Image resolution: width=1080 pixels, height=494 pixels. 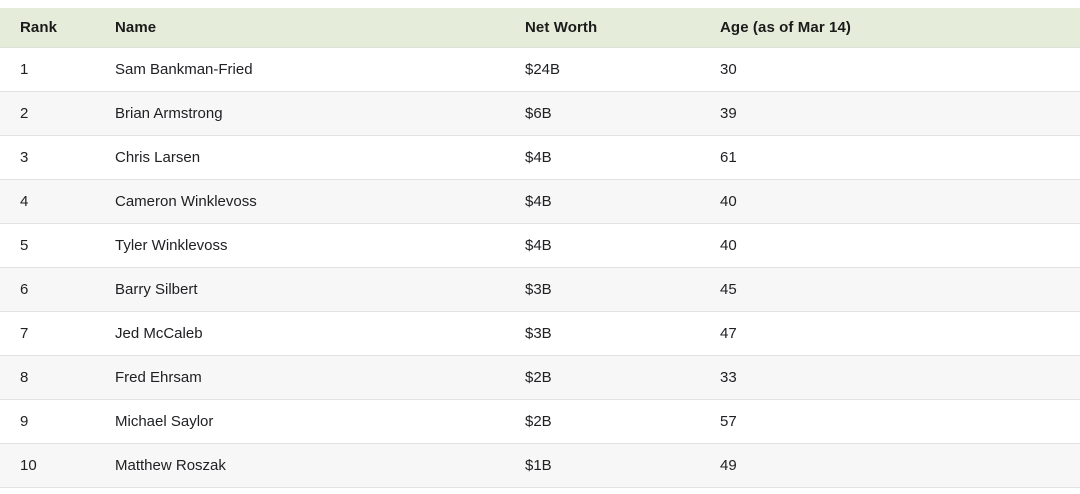 I want to click on cell-age: 61, so click(x=890, y=157).